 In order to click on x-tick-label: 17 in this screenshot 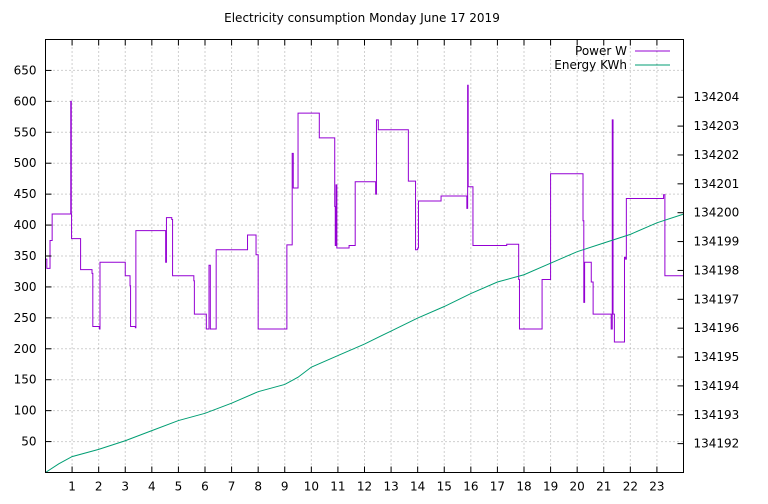, I will do `click(497, 487)`.